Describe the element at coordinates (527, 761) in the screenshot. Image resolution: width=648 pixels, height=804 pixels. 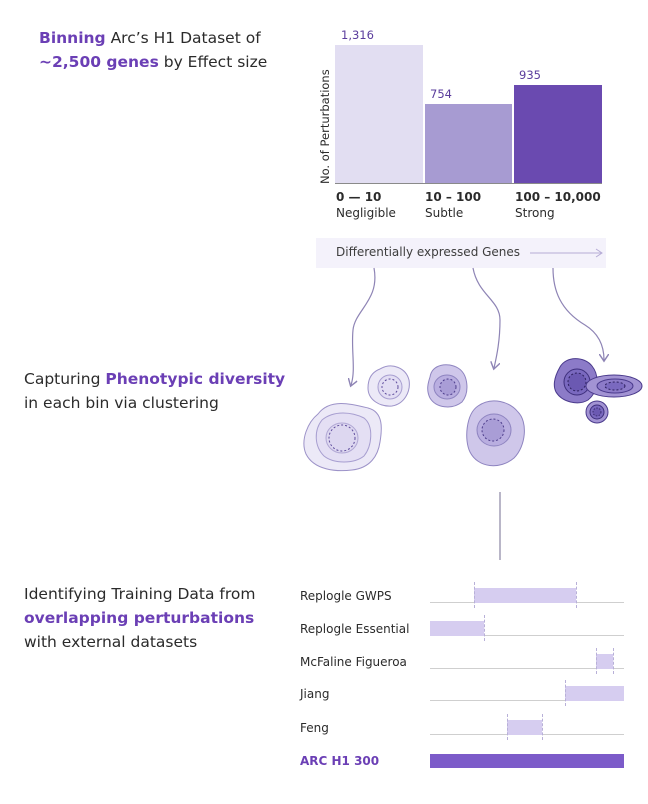
I see `arc-h1-bar` at that location.